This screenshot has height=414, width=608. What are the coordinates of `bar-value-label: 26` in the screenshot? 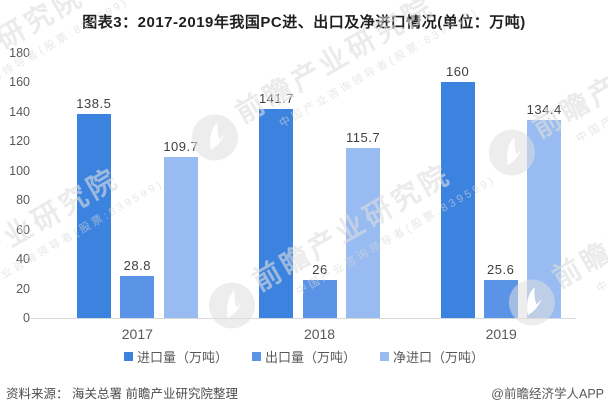 It's located at (320, 269).